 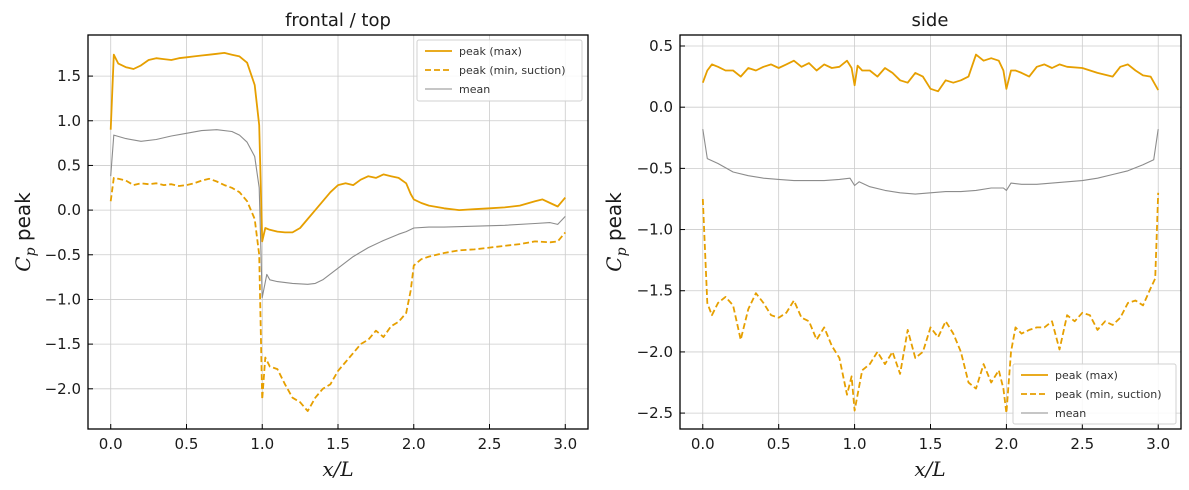 I want to click on y-tick-label: −2.5, so click(x=655, y=413).